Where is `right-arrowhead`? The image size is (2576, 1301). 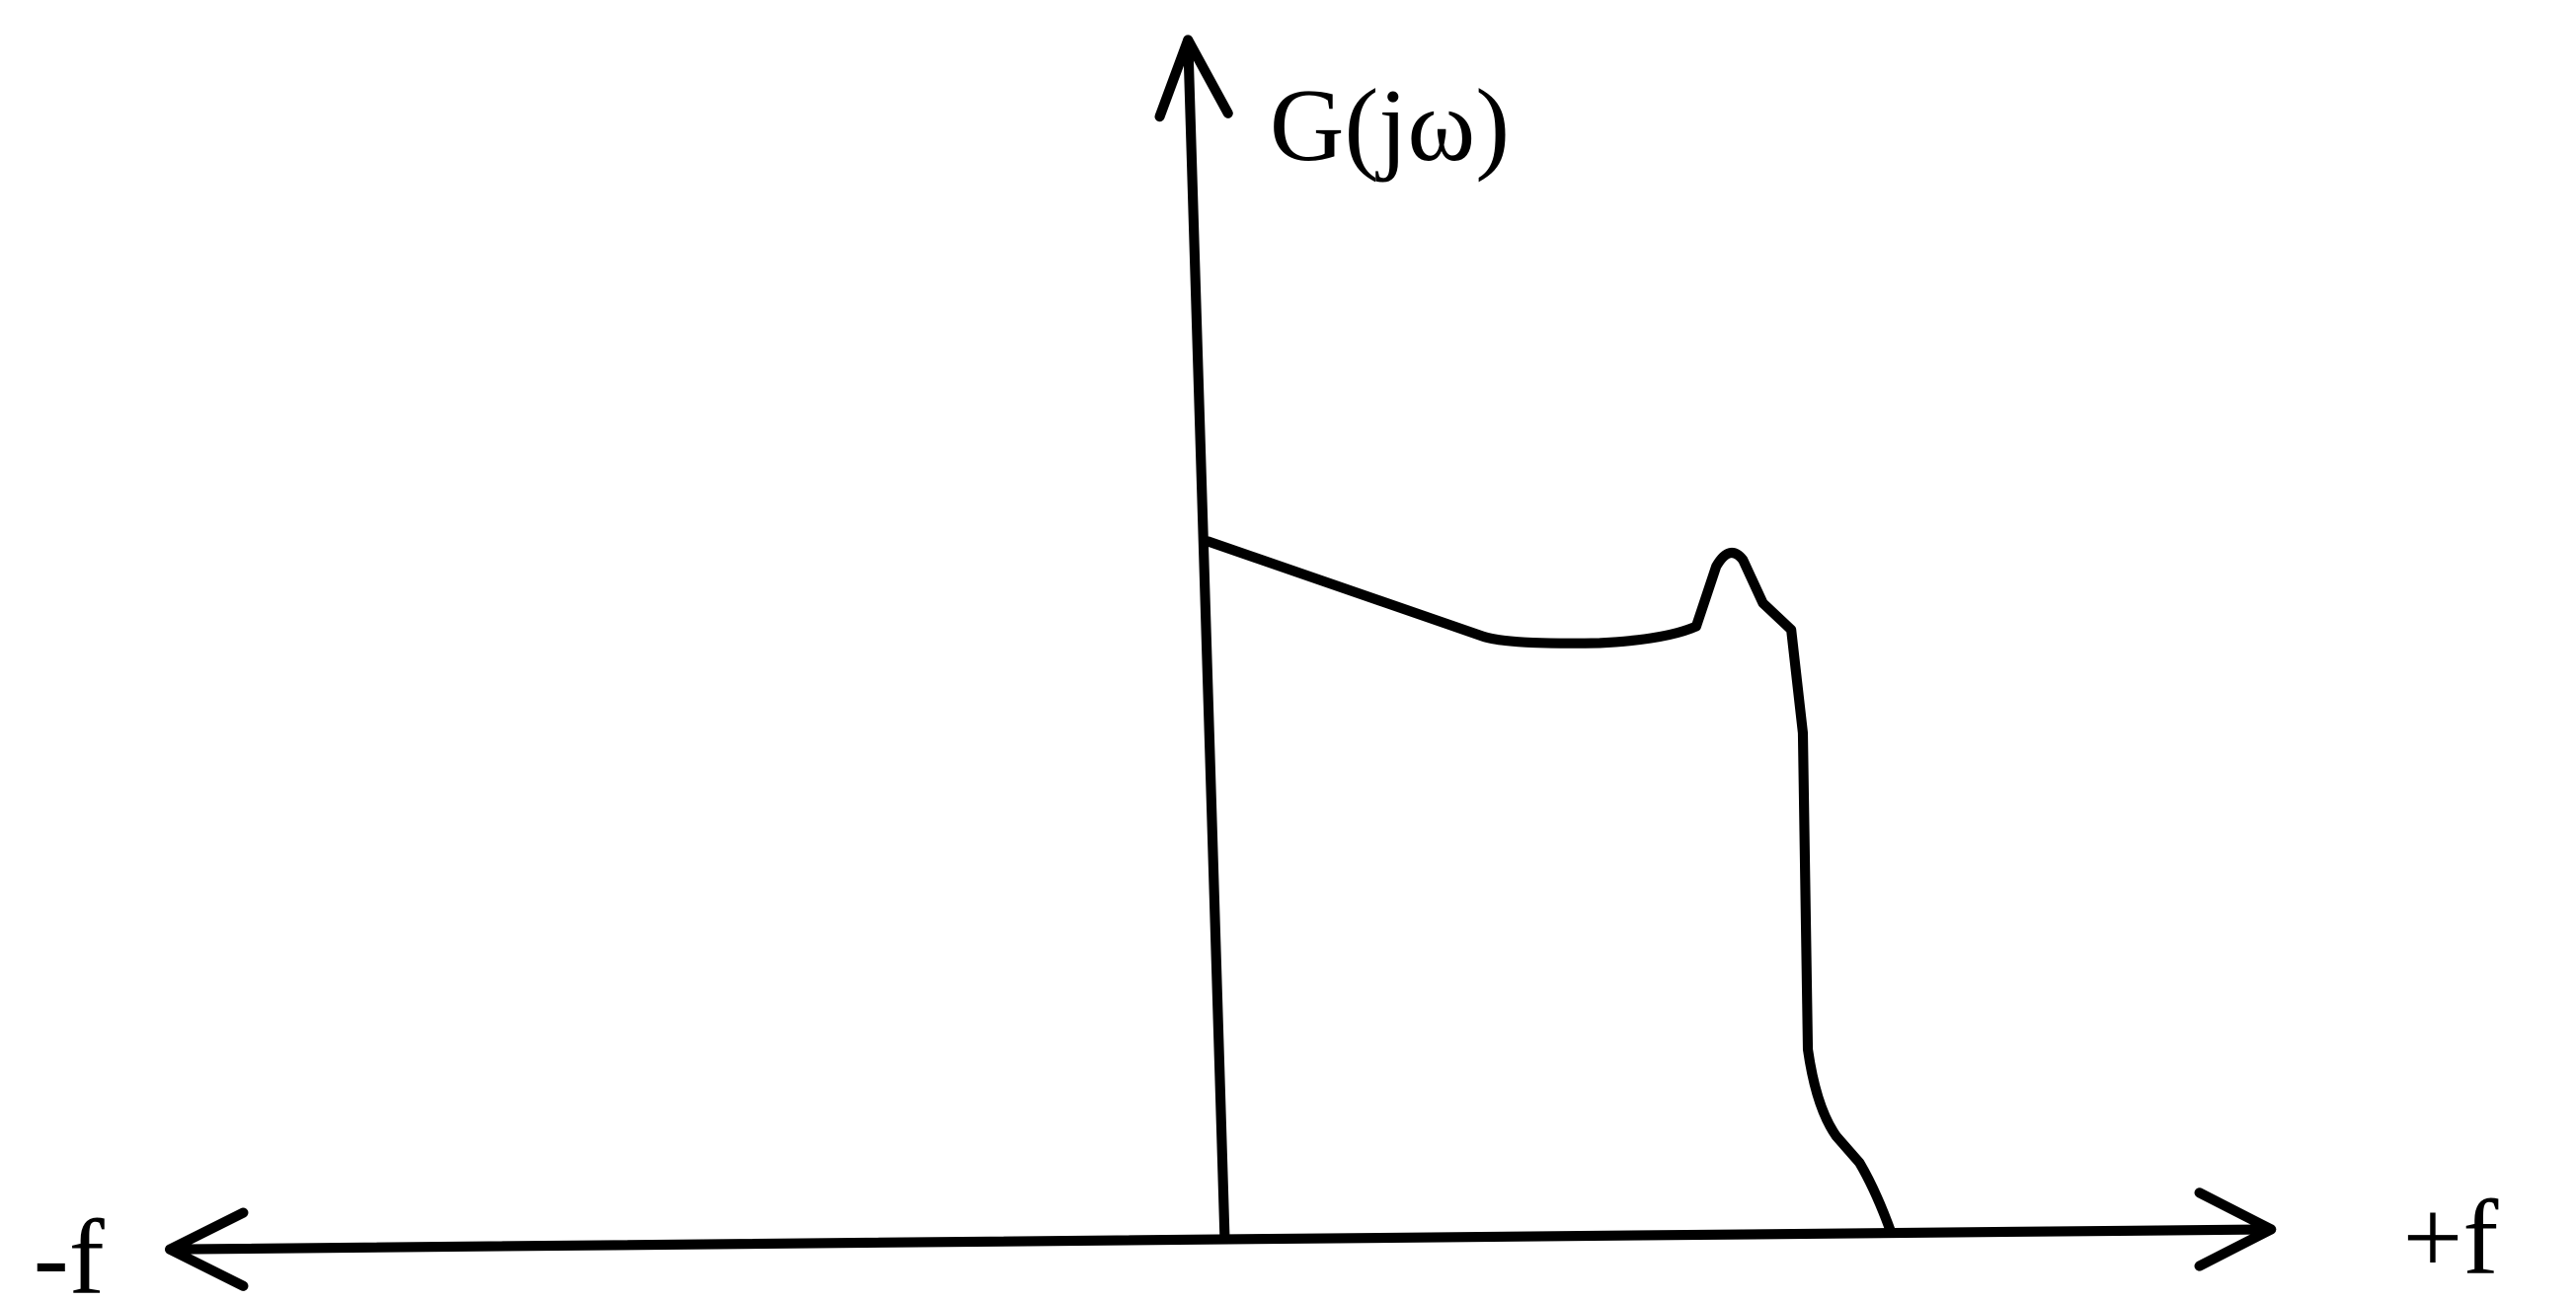
right-arrowhead is located at coordinates (2235, 1229).